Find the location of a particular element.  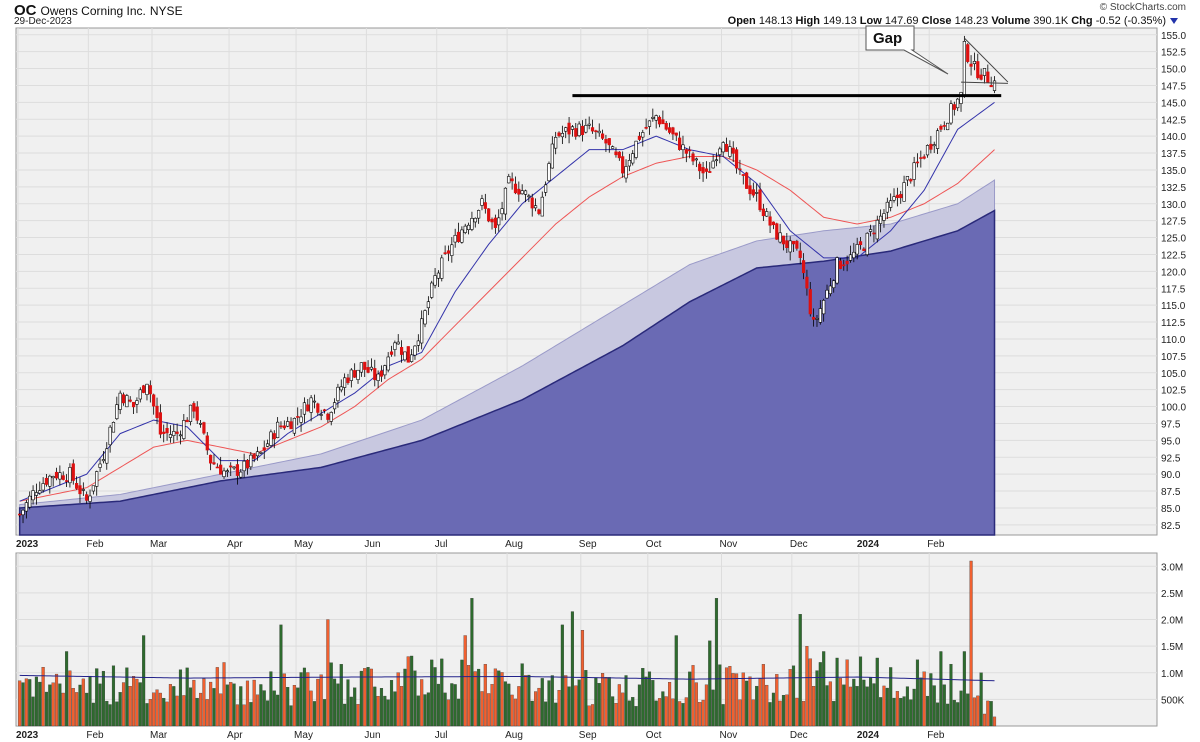

month-label: Sep is located at coordinates (588, 735).